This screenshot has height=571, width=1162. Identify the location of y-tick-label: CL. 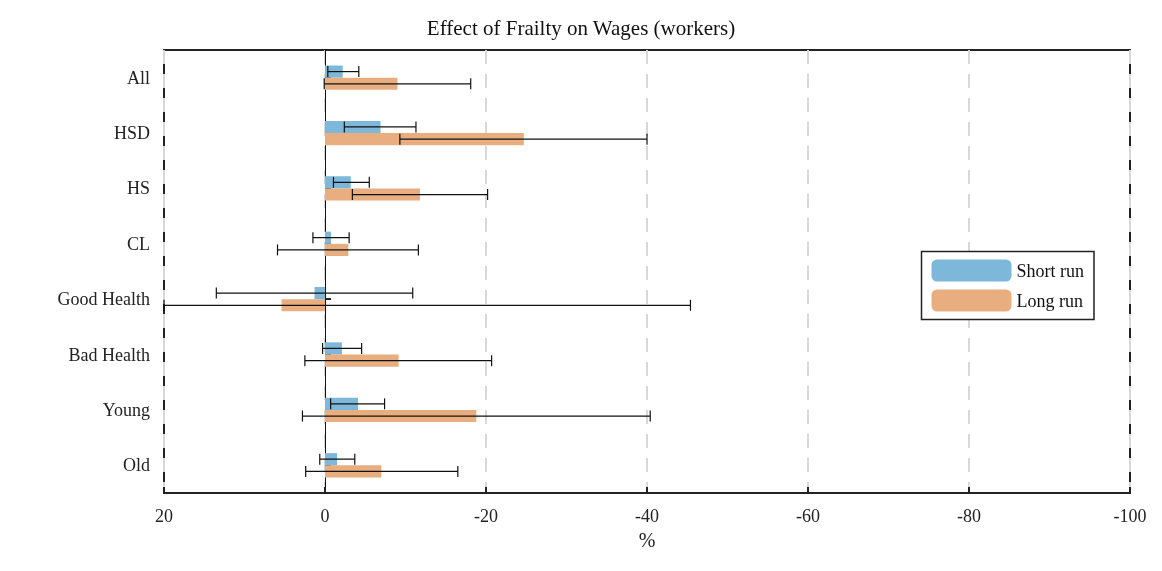
(138, 243).